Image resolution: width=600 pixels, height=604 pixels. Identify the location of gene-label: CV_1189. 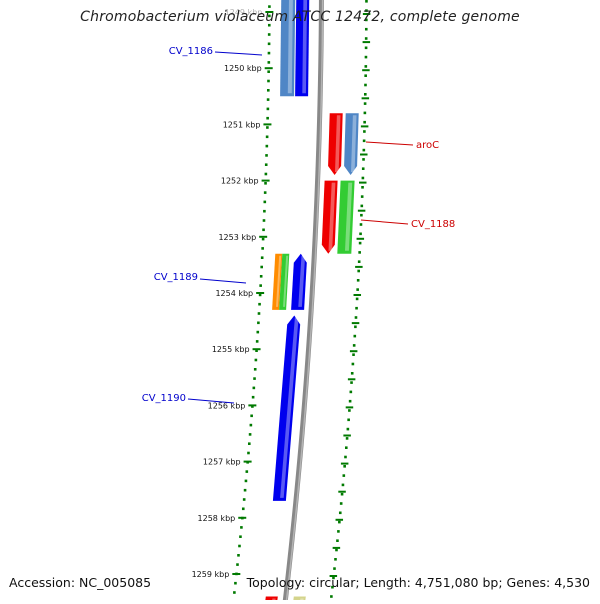
(176, 277).